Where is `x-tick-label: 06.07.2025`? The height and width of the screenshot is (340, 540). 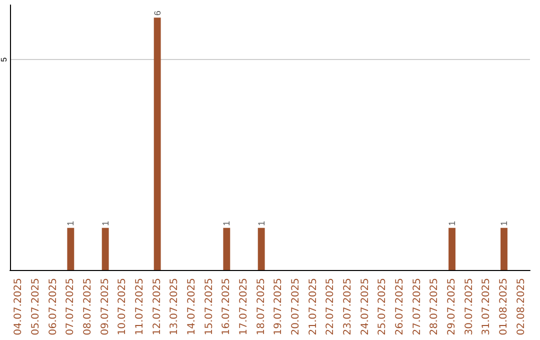
x-tick-label: 06.07.2025 is located at coordinates (53, 307).